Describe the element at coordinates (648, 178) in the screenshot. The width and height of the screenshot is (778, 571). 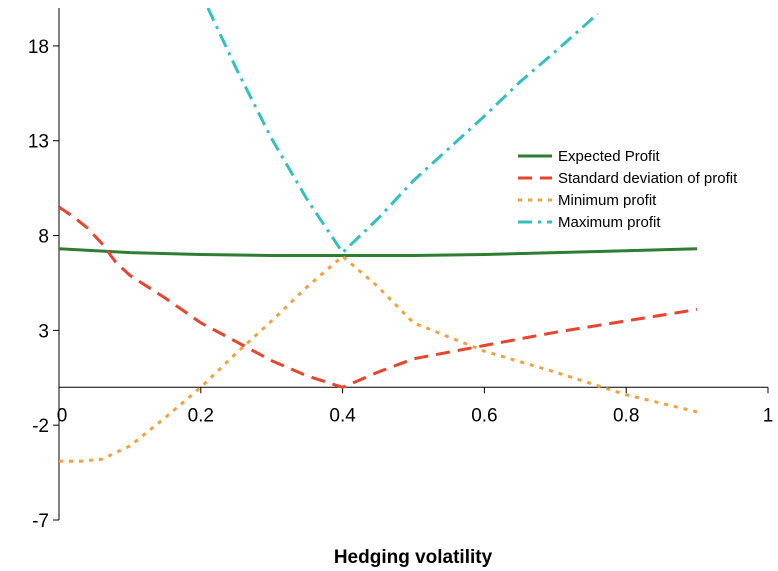
I see `legend-entry-label: Standard deviation of profit` at that location.